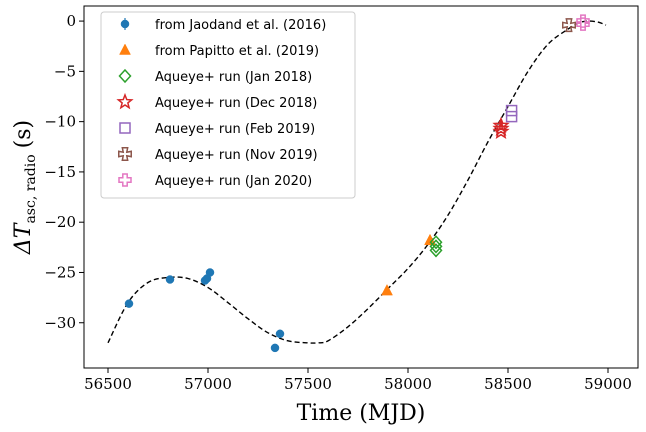  I want to click on legend-label-2: Aqueye+ run (Jan 2018), so click(233, 77).